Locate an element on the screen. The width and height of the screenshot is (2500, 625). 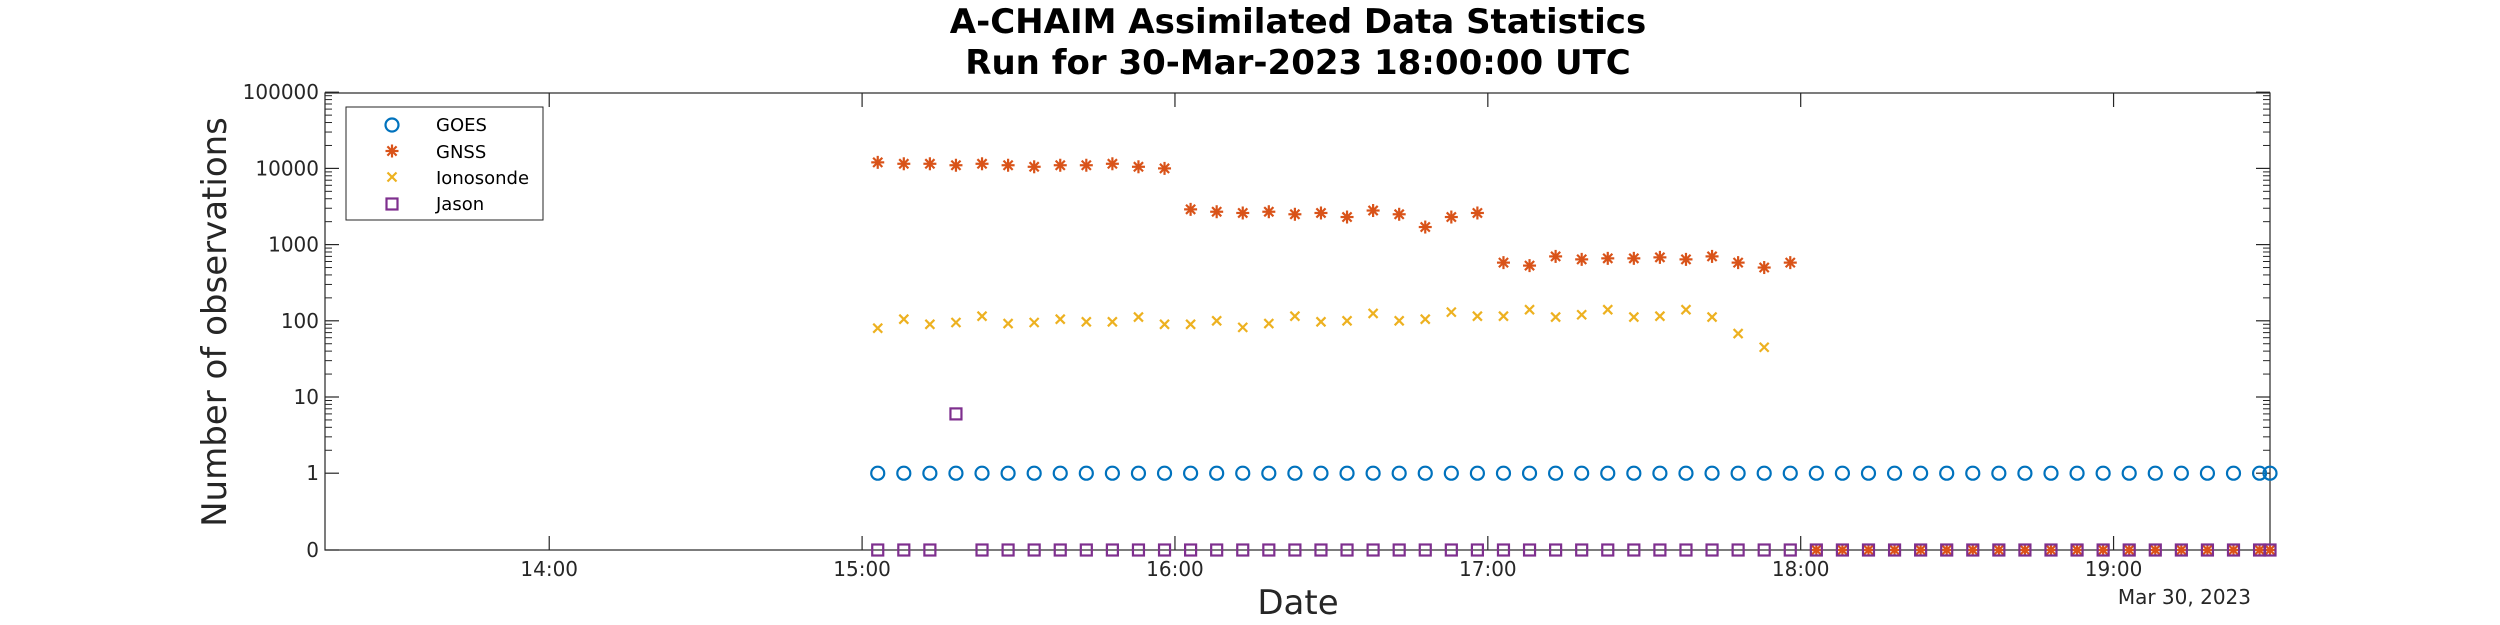
x-tick-label-1600: 16:00 is located at coordinates (1175, 569).